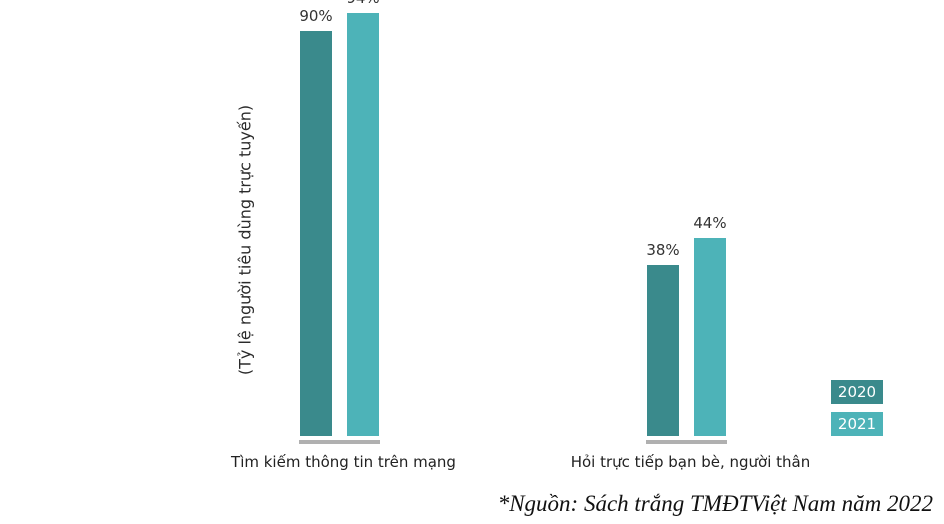 This screenshot has width=944, height=524. I want to click on legend-label-2021: 2021, so click(857, 424).